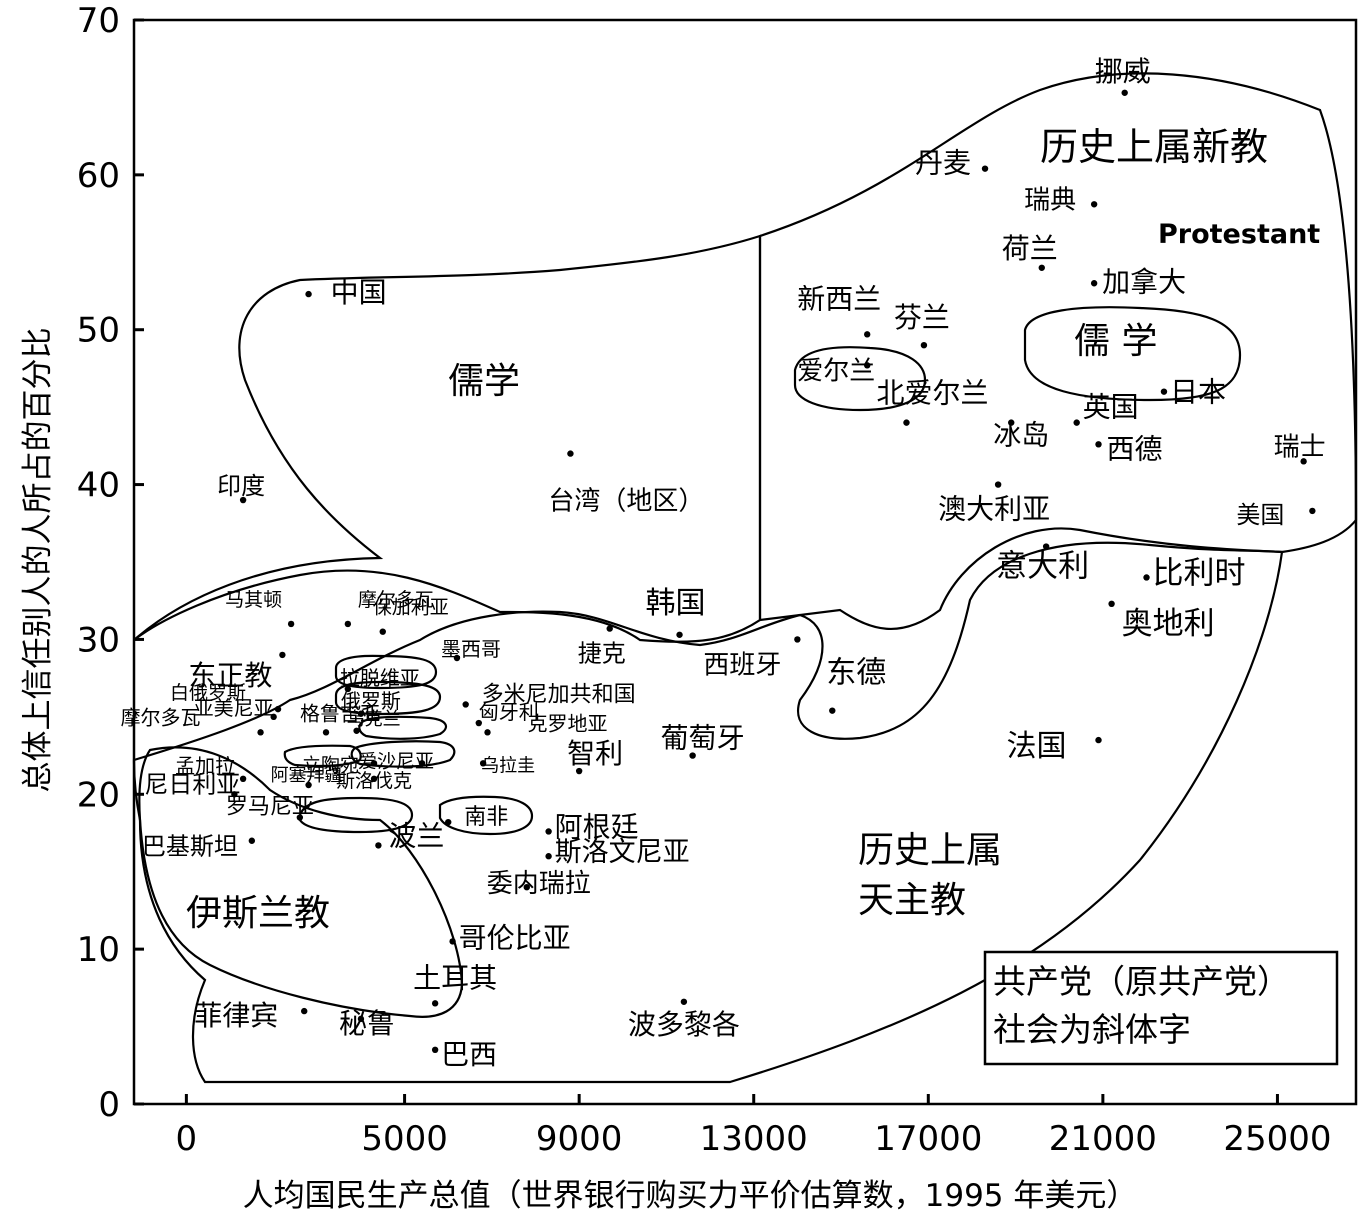  What do you see at coordinates (1198, 392) in the screenshot?
I see `point-label: 日本` at bounding box center [1198, 392].